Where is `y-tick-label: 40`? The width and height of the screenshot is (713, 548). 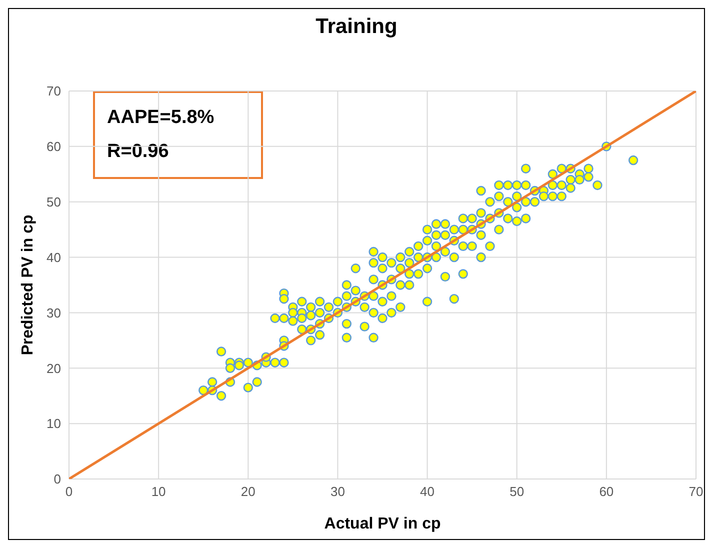 y-tick-label: 40 is located at coordinates (53, 257).